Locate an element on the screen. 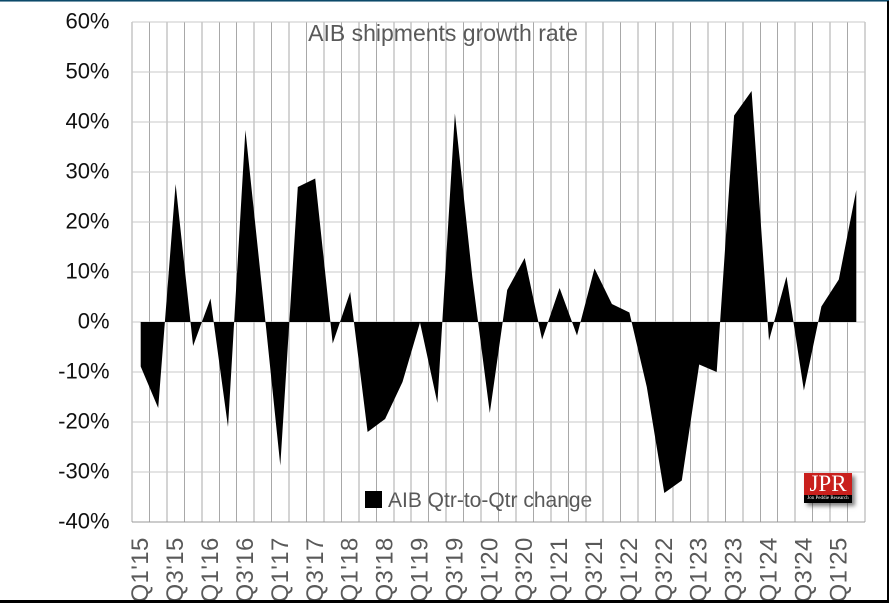 The image size is (889, 604). svg-text: Q1'19 is located at coordinates (420, 569).